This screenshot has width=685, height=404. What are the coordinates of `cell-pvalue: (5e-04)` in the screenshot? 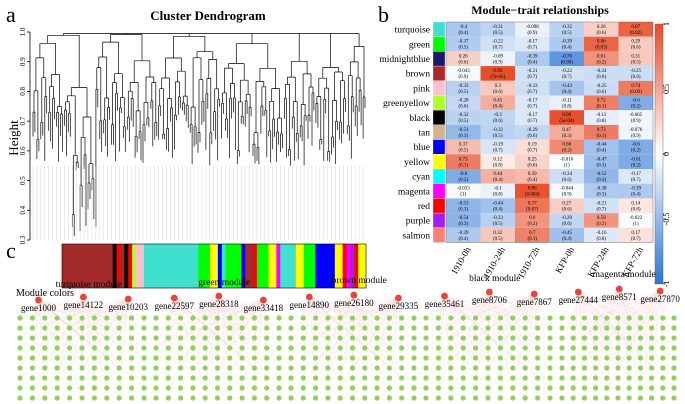 It's located at (566, 121).